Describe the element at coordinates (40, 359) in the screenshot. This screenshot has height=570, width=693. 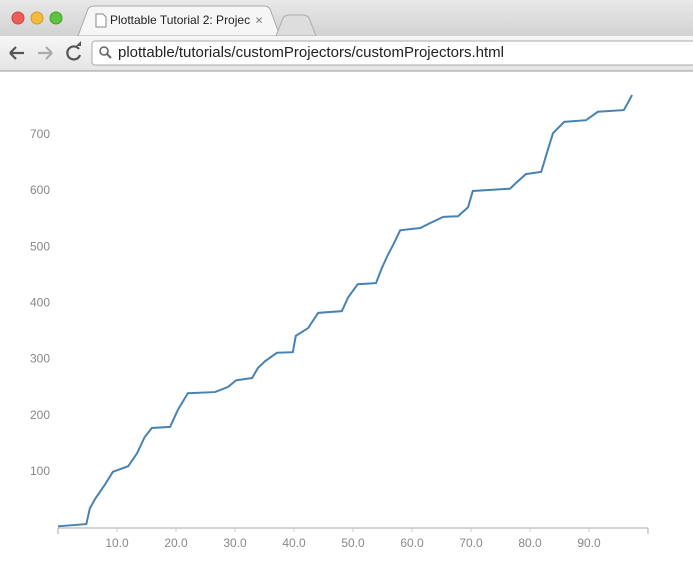
I see `y-tick-label: 300` at that location.